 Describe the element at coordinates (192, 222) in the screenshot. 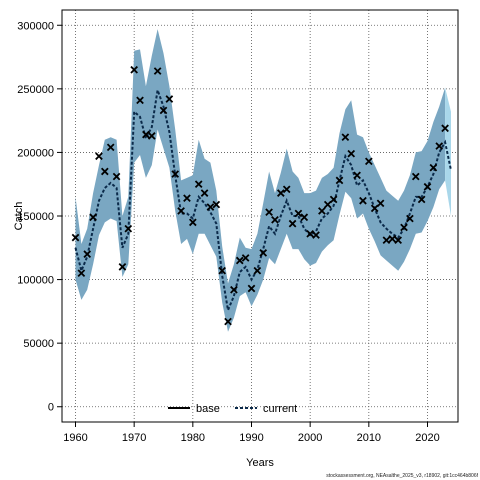

I see `observed-point-1980` at that location.